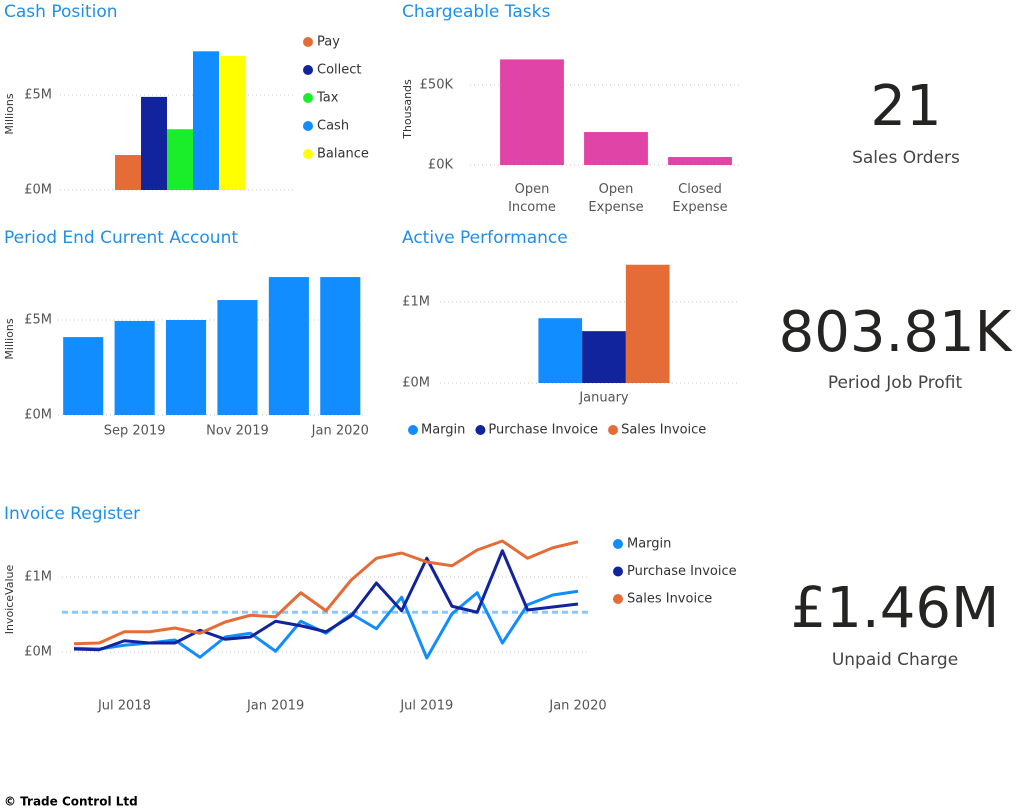 The image size is (1019, 812). Describe the element at coordinates (237, 431) in the screenshot. I see `x-tick-label: Nov 2019` at that location.